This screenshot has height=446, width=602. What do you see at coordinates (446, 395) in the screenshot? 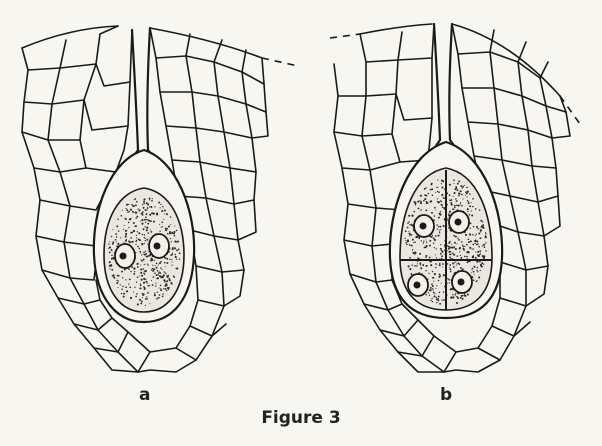
I see `panel-b-label: b` at bounding box center [446, 395].